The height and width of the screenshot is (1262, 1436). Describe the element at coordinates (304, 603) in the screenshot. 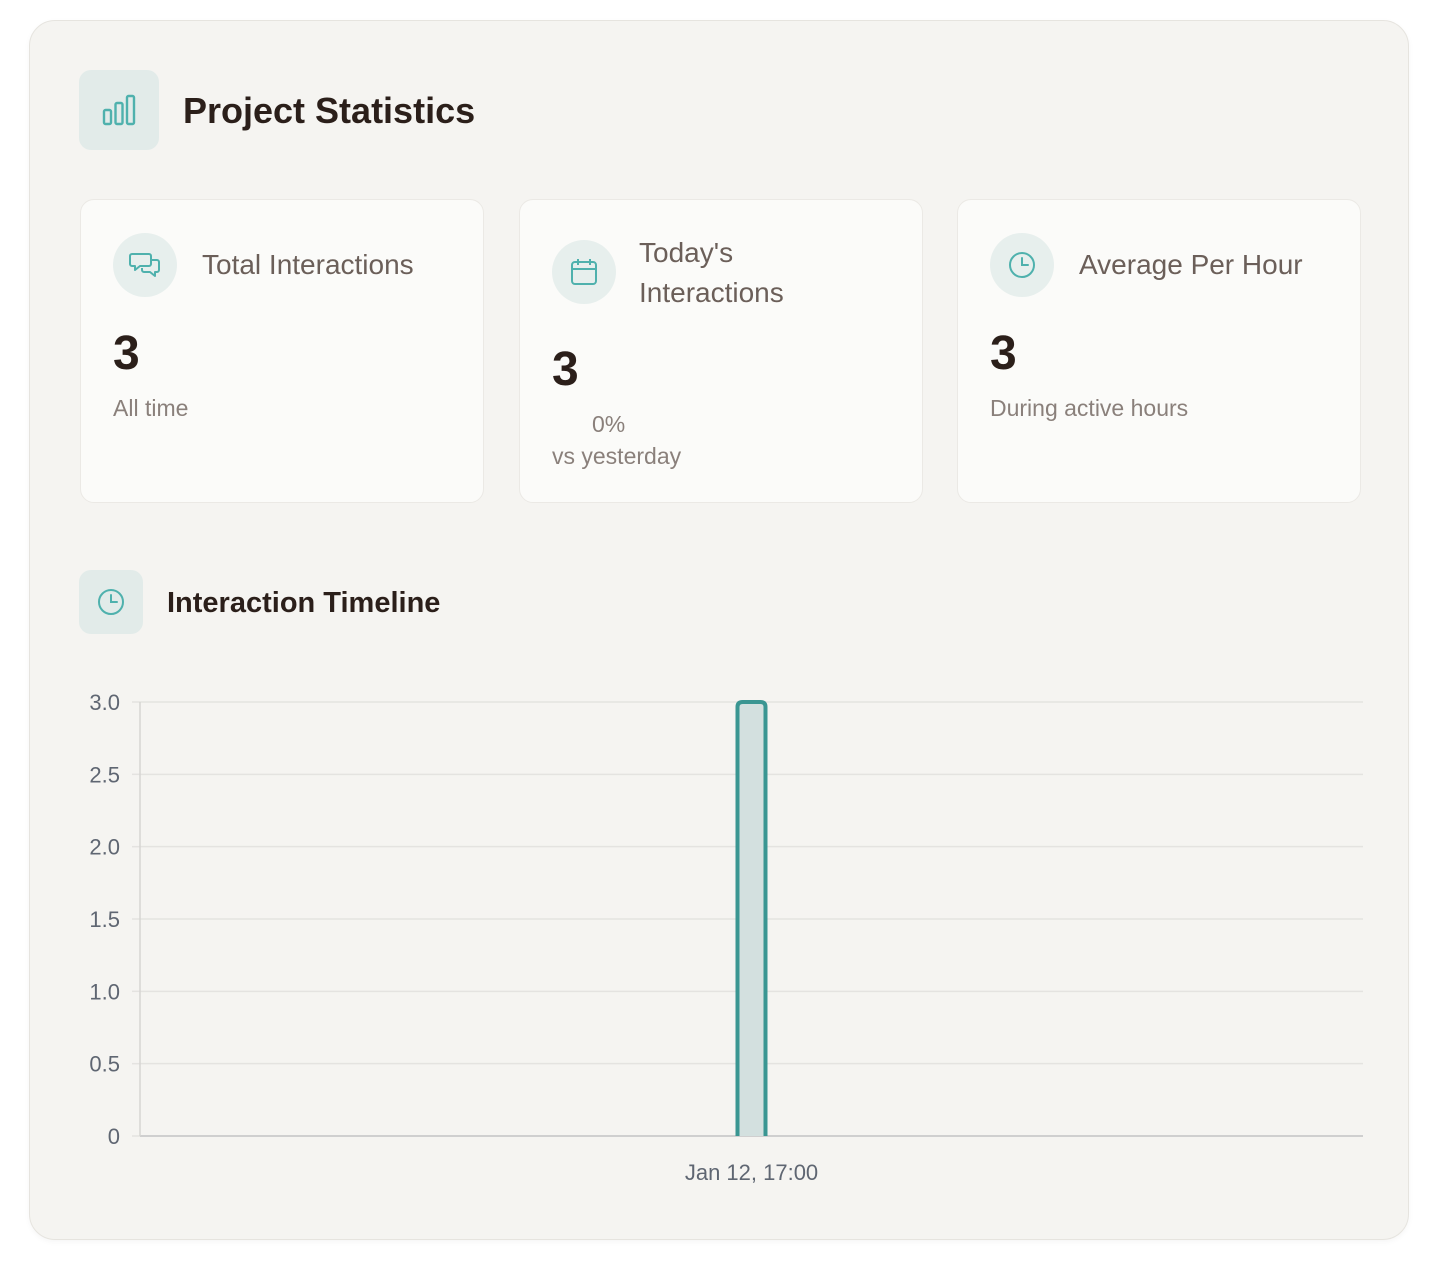

I see `timeline-title: Interaction Timeline` at that location.